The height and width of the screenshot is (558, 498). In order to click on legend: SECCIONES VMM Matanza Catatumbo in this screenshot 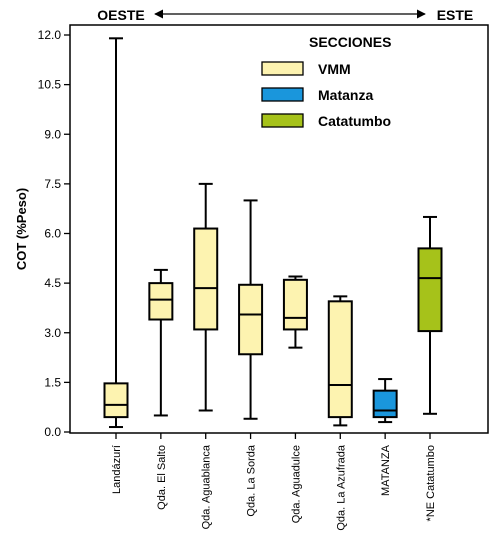, I will do `click(326, 81)`.